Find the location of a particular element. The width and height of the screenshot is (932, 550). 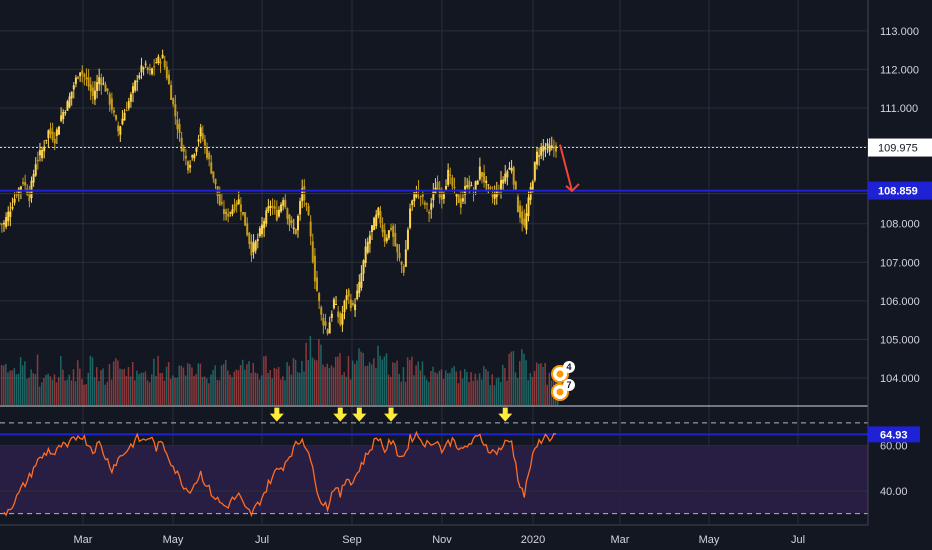

annotations: 47 is located at coordinates (565, 272).